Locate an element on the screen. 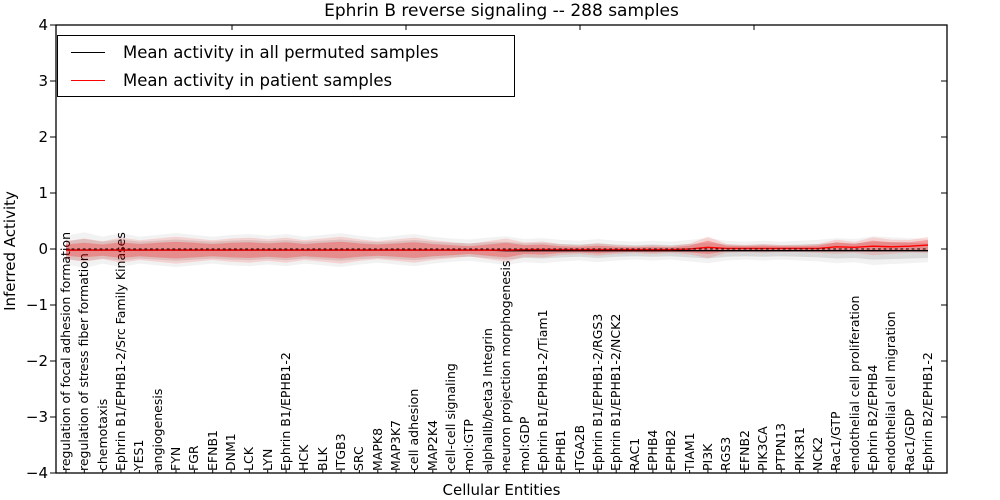 Image resolution: width=1000 pixels, height=500 pixels. x-tick-label: HCK is located at coordinates (304, 457).